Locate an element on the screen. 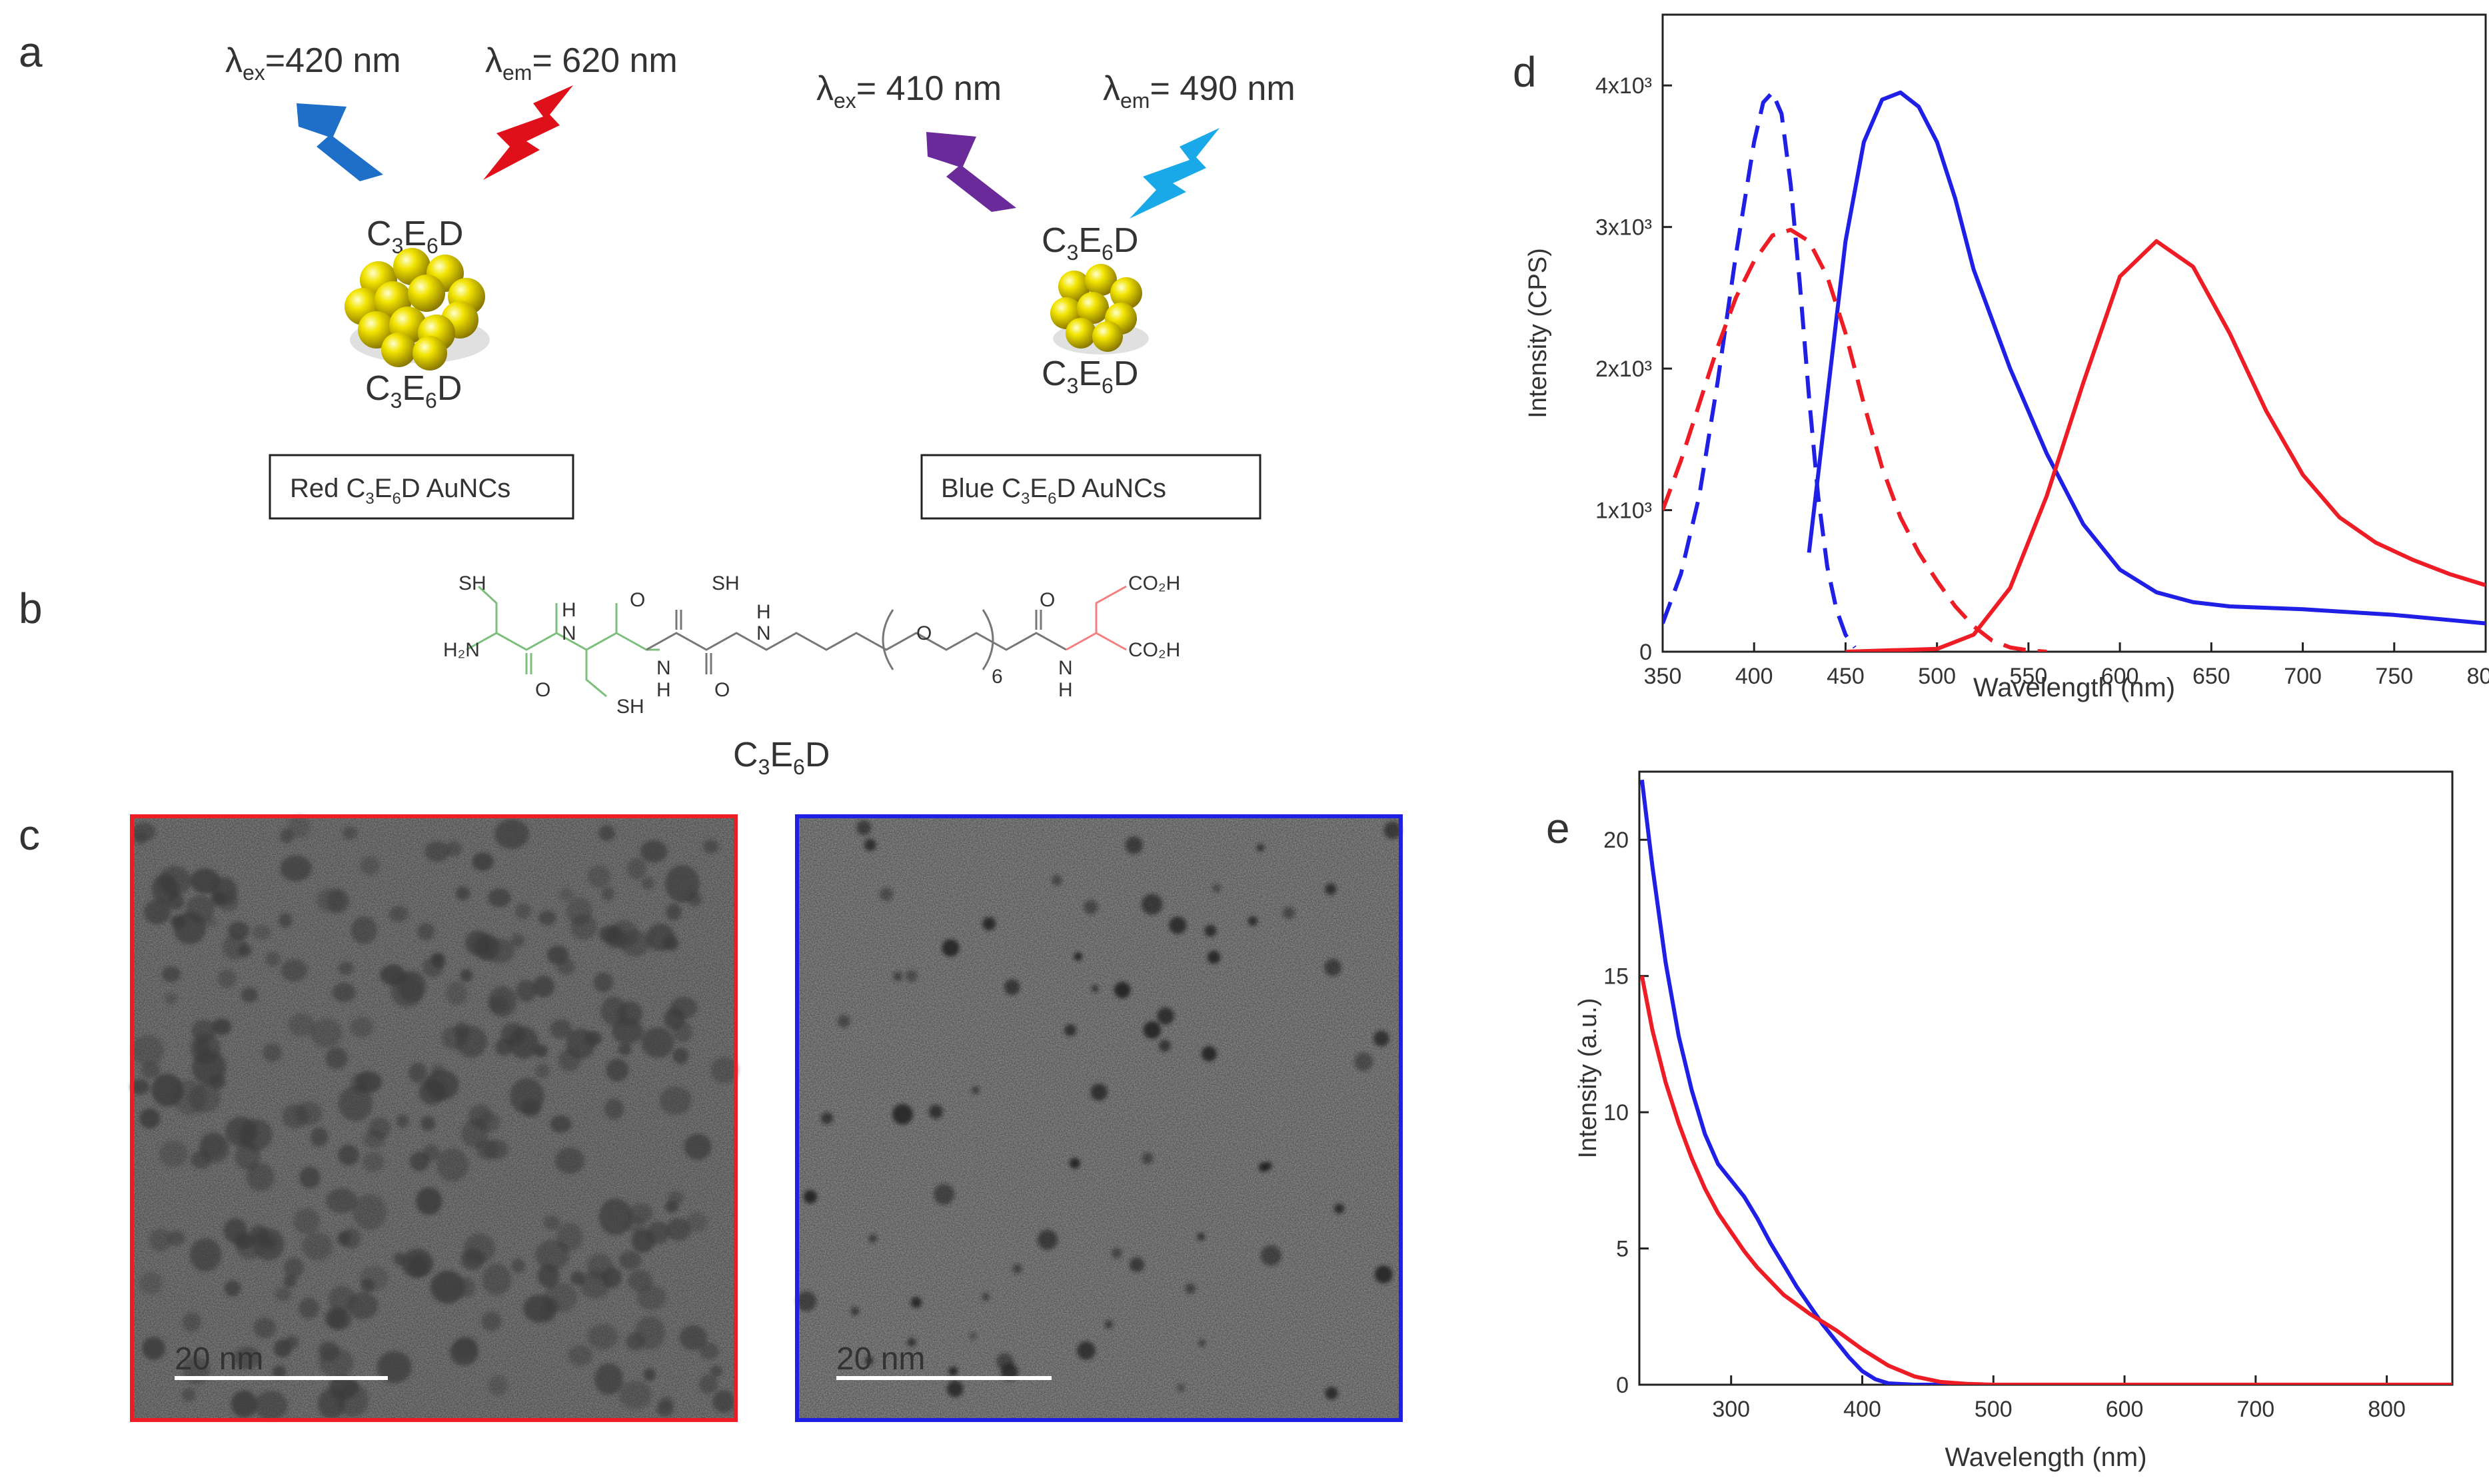 This screenshot has width=2489, height=1484. x-tick-label-e: 300 is located at coordinates (1731, 1409).